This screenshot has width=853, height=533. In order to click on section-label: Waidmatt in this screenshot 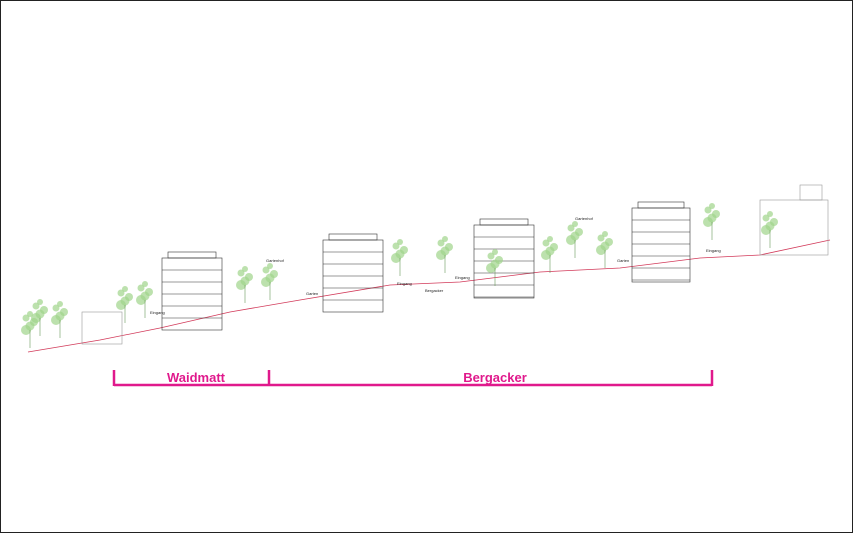, I will do `click(196, 377)`.